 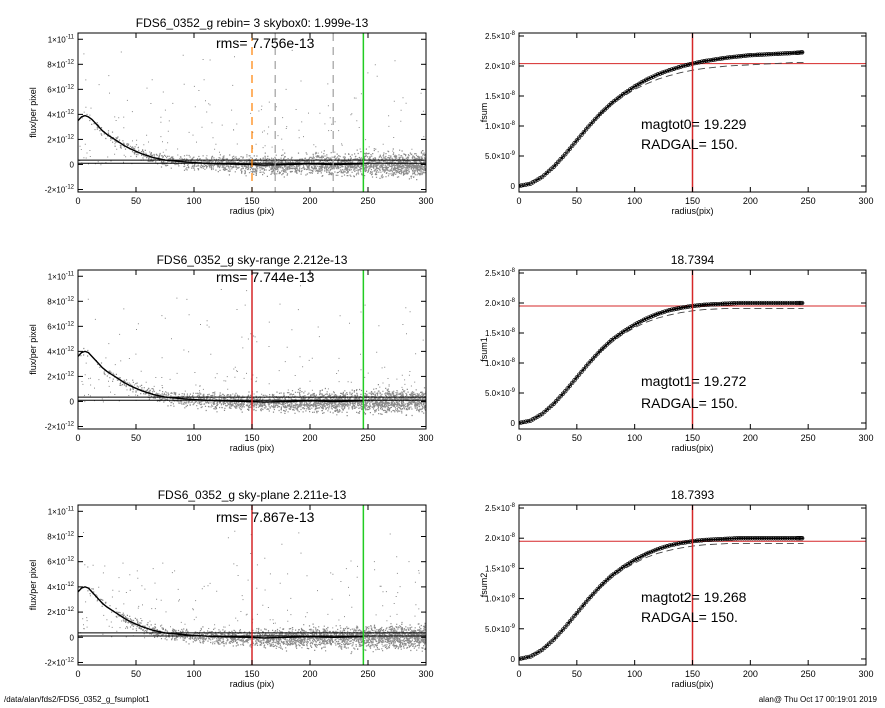 I want to click on chart-annotation: RADGAL= 150., so click(x=689, y=403).